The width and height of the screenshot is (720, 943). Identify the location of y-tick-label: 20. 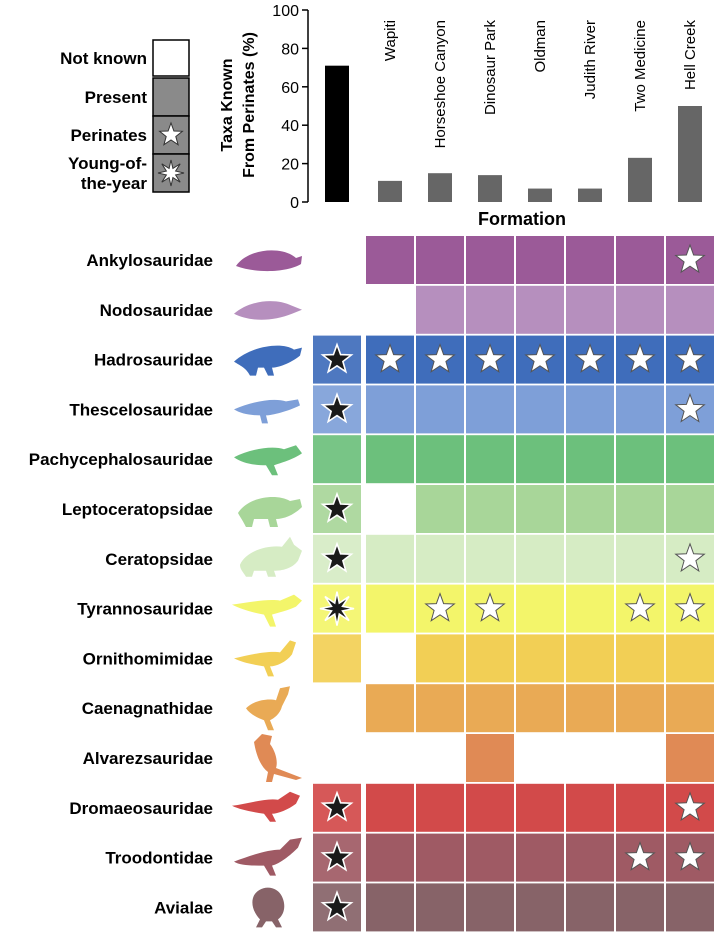
(290, 165).